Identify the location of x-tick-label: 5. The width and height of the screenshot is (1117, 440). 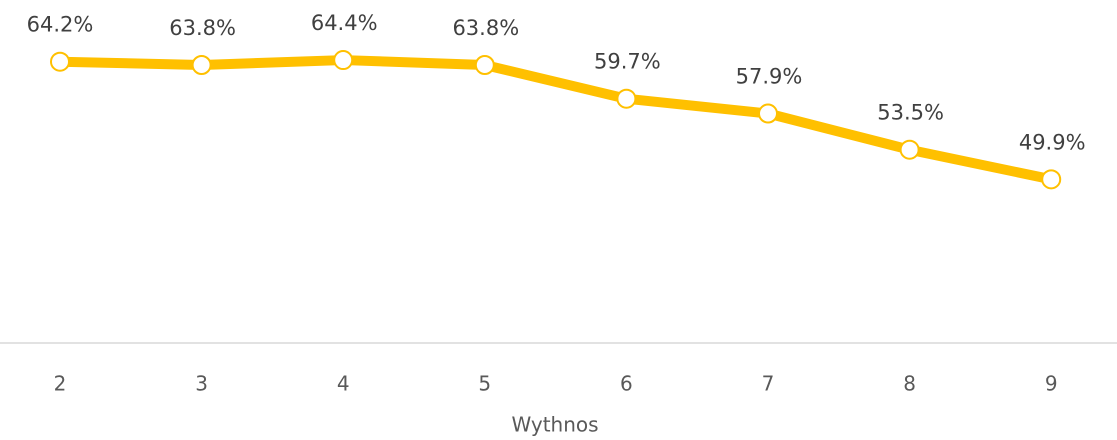
(484, 384).